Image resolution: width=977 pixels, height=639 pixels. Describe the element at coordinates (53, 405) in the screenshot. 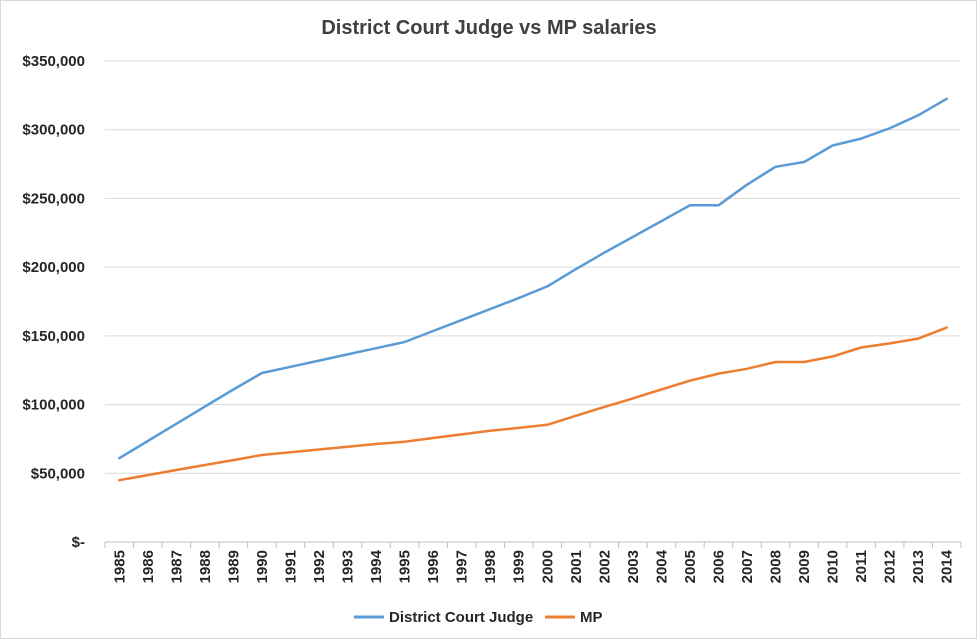

I see `y-tick-label: $100,000` at that location.